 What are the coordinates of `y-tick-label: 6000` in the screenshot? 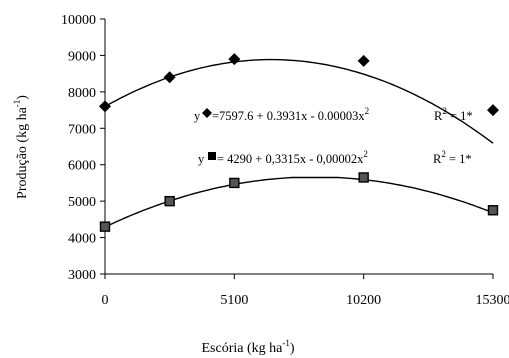 It's located at (82, 166).